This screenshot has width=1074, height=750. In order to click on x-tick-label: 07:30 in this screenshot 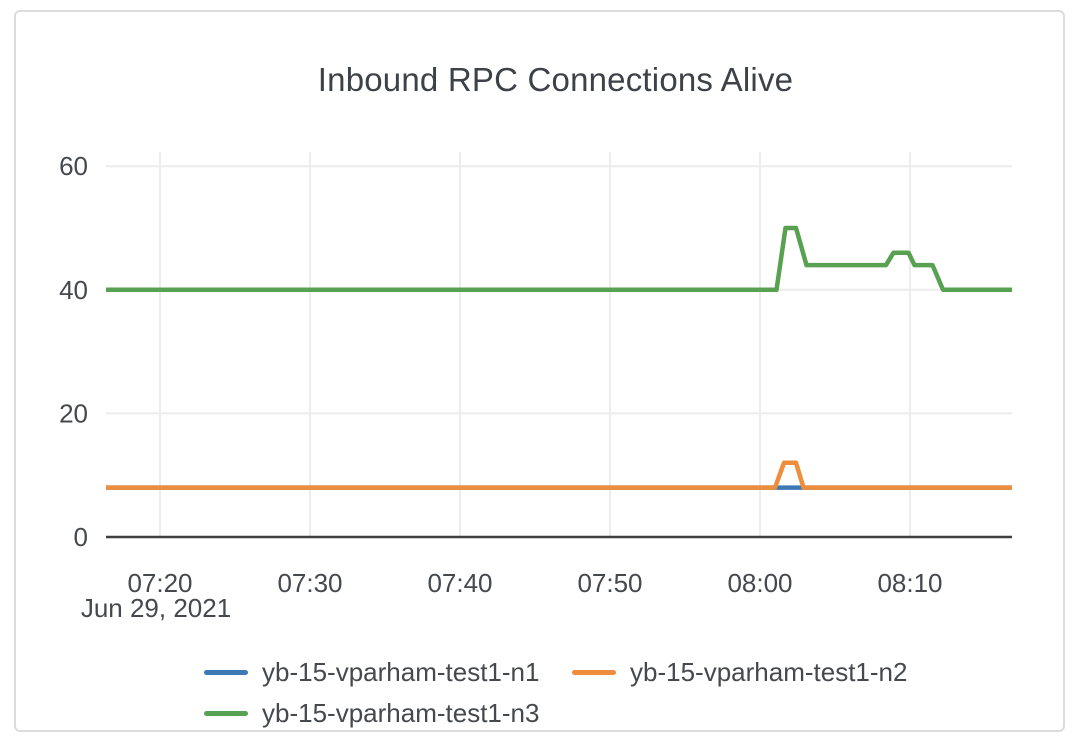, I will do `click(309, 583)`.